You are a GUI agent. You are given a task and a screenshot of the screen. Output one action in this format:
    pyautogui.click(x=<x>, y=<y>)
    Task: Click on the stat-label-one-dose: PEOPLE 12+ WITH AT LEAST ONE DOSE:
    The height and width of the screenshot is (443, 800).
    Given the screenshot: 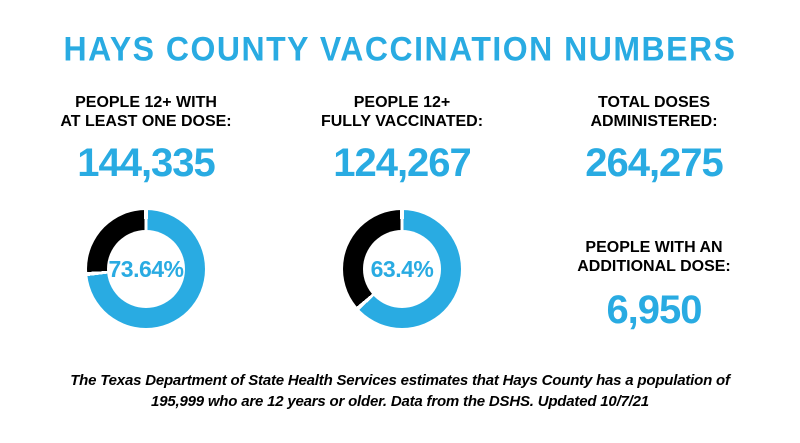 What is the action you would take?
    pyautogui.click(x=146, y=112)
    